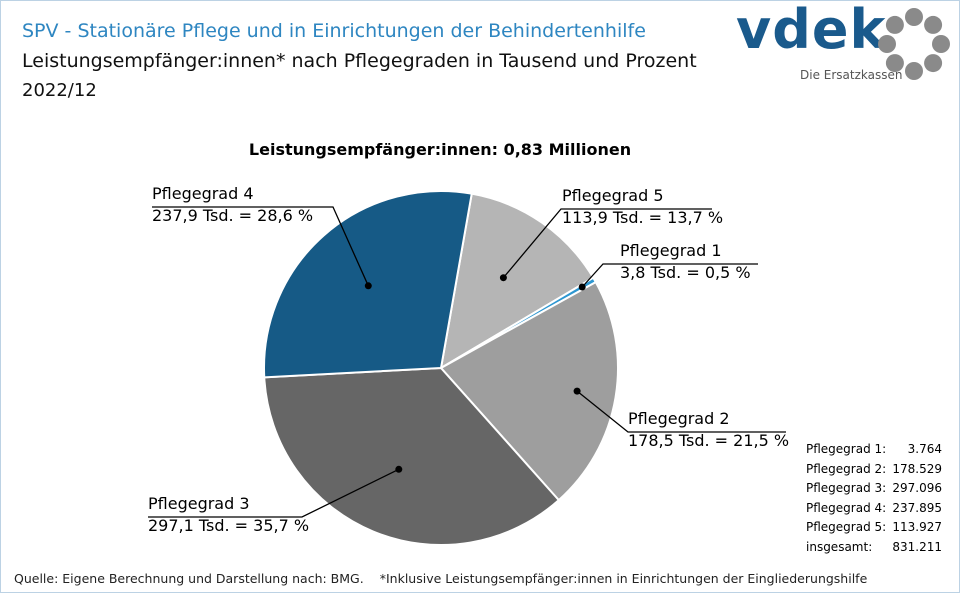 This screenshot has height=593, width=960. I want to click on slice-name-pg5: Pflegegrad 5, so click(613, 195).